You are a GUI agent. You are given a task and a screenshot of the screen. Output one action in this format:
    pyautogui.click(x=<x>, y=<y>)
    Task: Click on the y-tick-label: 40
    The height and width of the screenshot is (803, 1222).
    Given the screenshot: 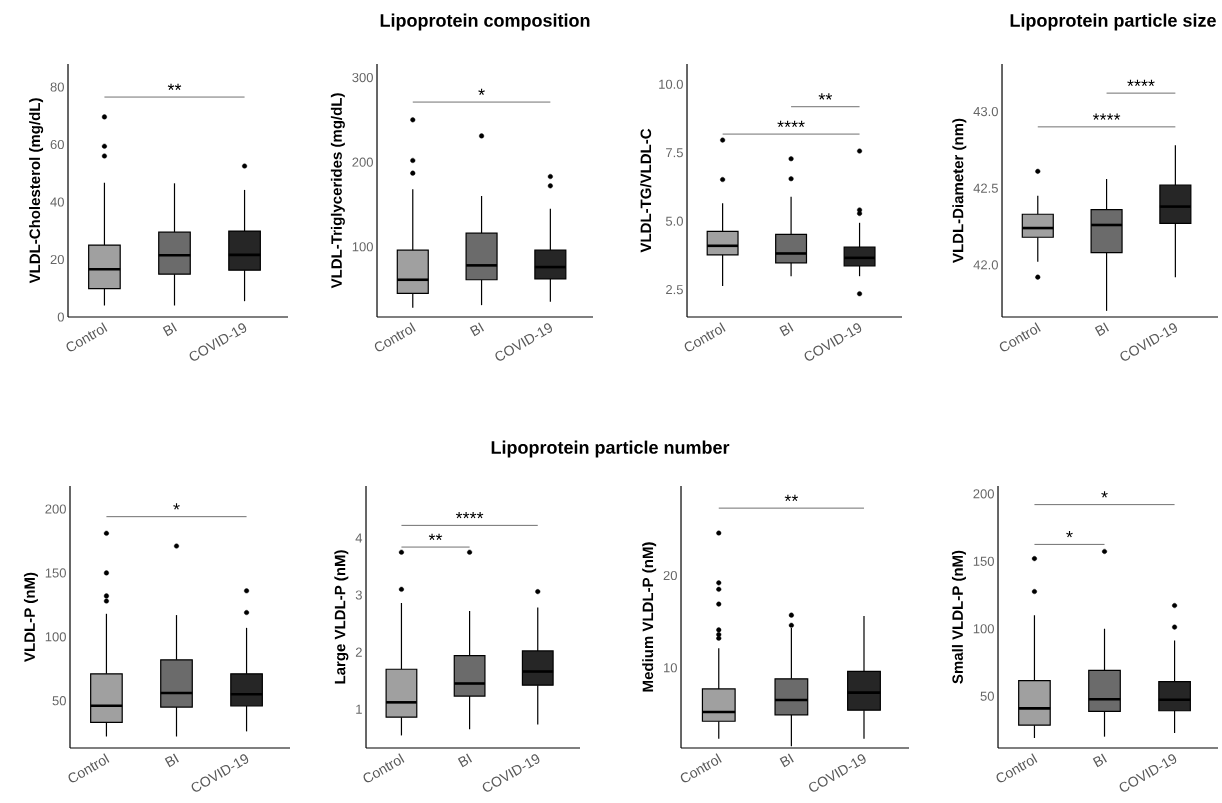 What is the action you would take?
    pyautogui.click(x=57, y=202)
    